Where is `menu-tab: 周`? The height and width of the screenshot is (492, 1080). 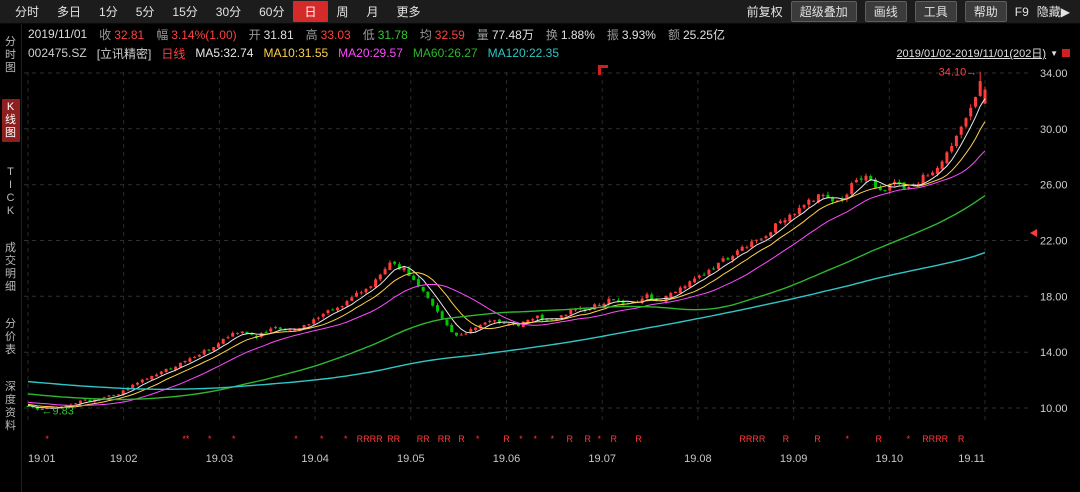
menu-tab: 周 is located at coordinates (342, 12).